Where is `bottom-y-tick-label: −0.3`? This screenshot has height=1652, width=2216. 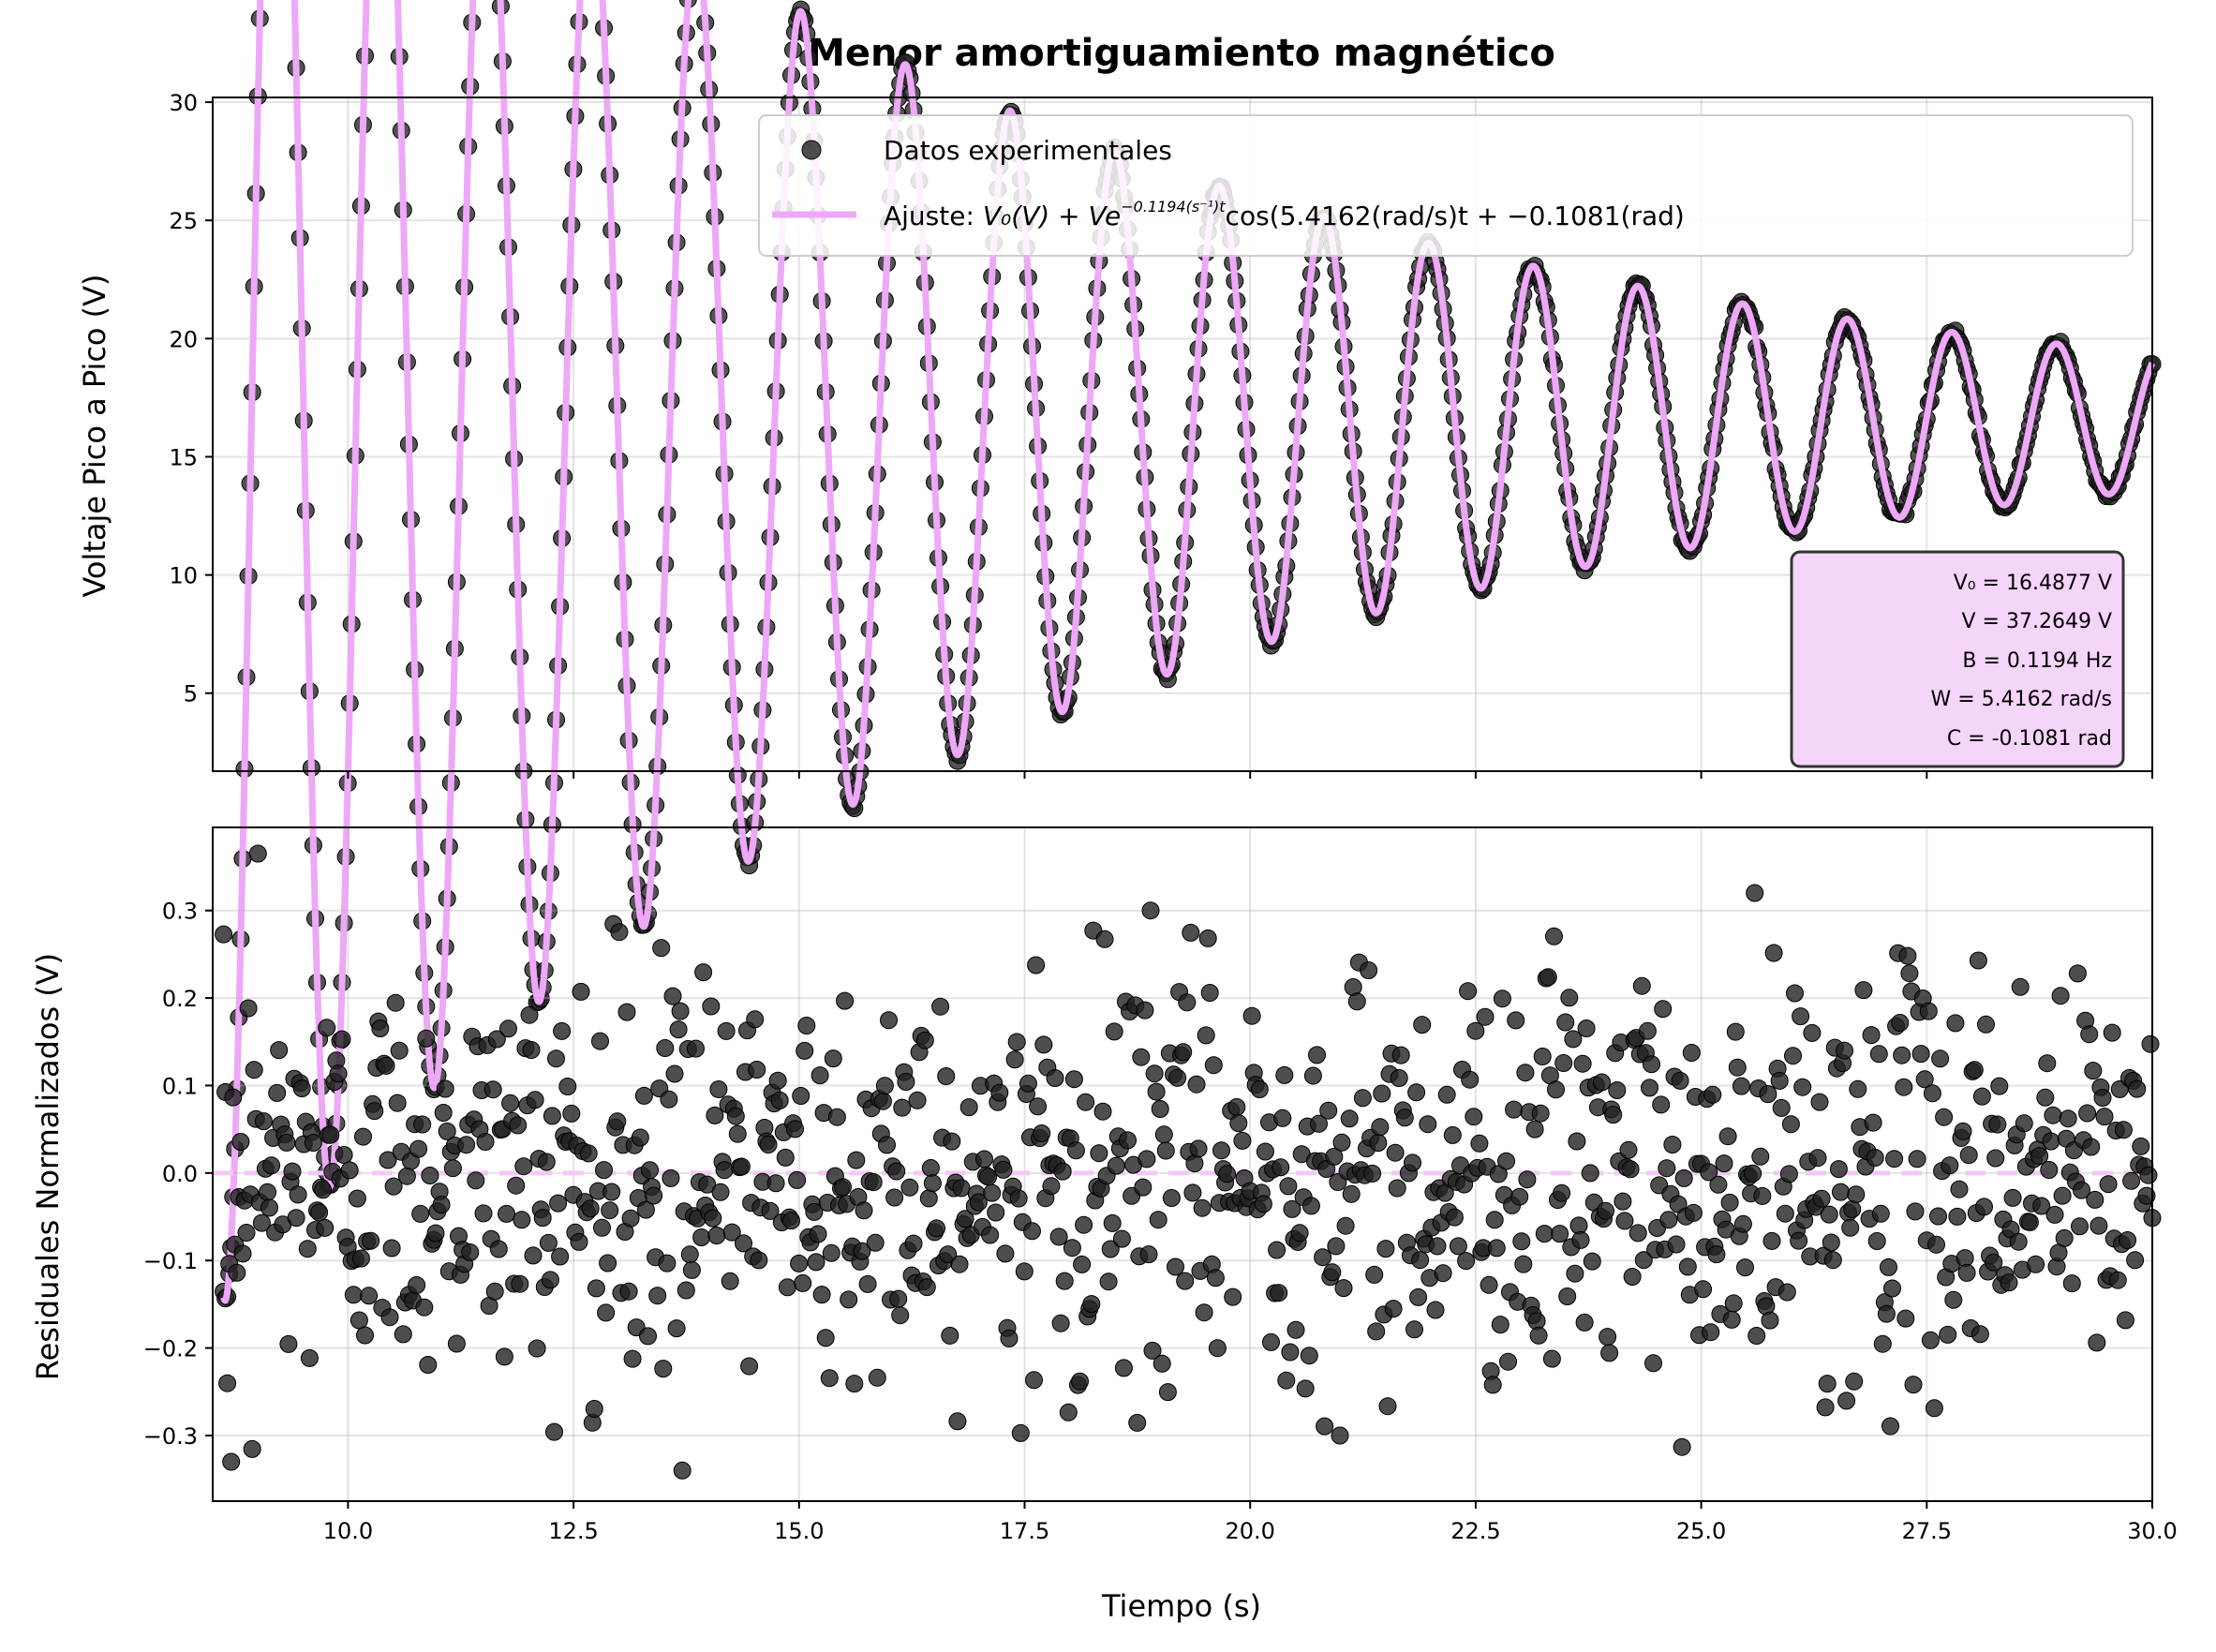 bottom-y-tick-label: −0.3 is located at coordinates (170, 1436).